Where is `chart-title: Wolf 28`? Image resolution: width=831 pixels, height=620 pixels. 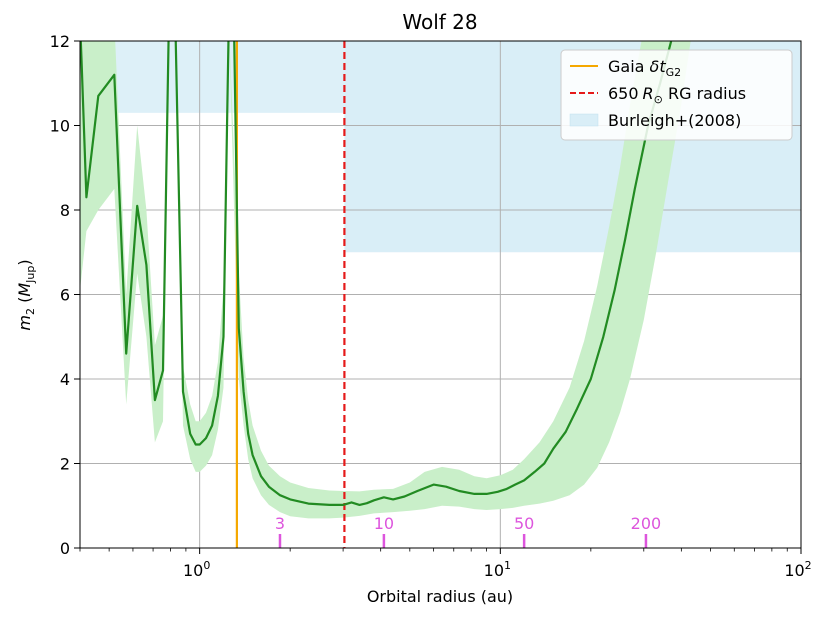 chart-title: Wolf 28 is located at coordinates (439, 22).